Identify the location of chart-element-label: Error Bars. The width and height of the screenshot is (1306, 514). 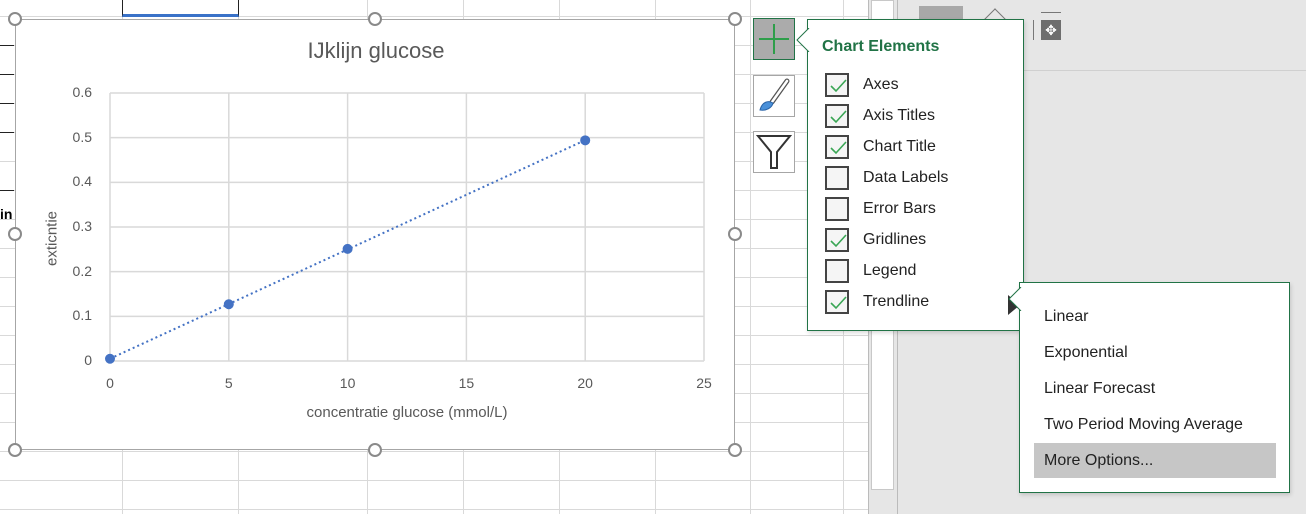
(899, 208).